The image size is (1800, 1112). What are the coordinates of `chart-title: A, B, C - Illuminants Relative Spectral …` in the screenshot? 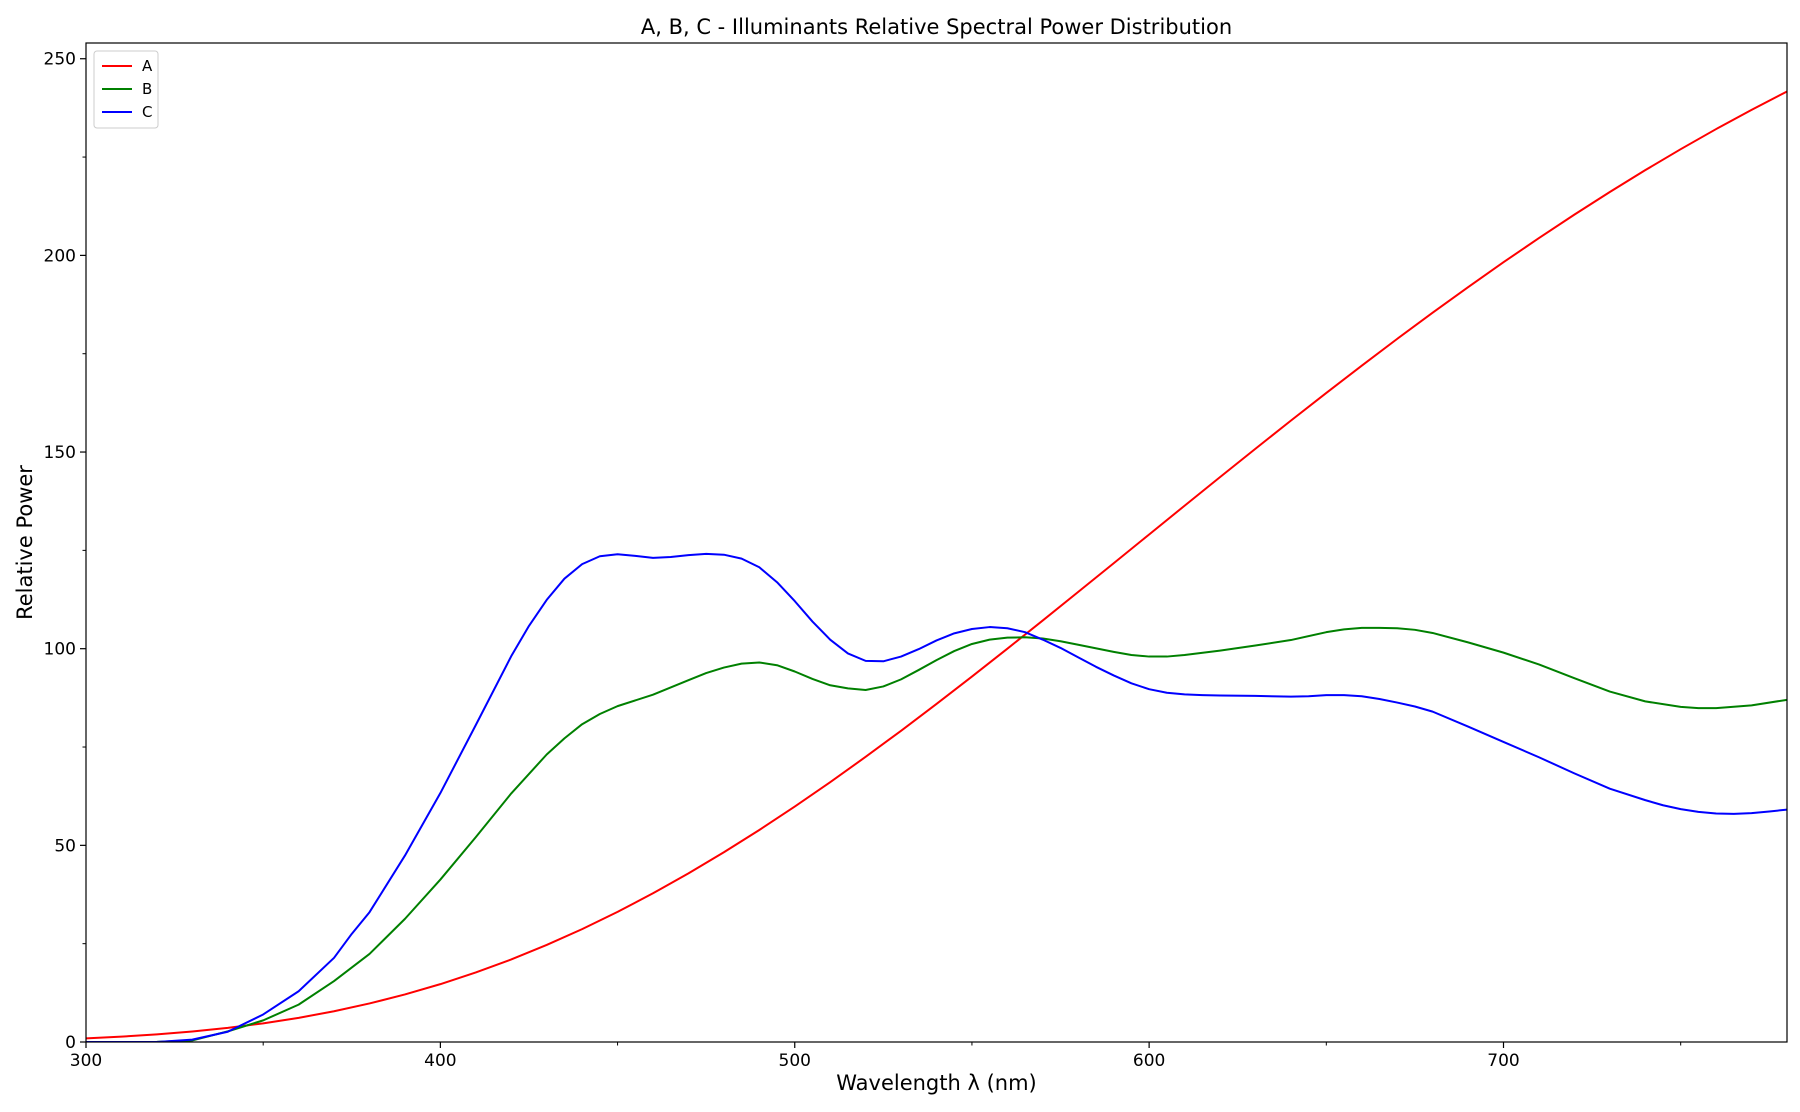 It's located at (936, 27).